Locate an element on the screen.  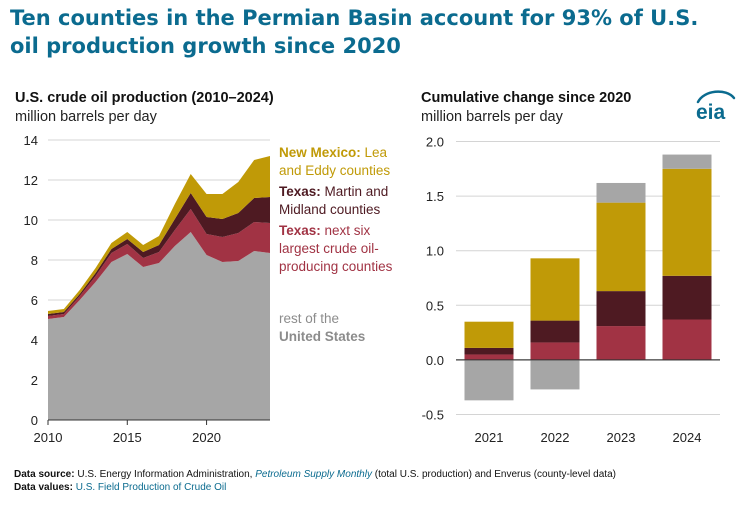
data-values-label: Data values: is located at coordinates (43, 487).